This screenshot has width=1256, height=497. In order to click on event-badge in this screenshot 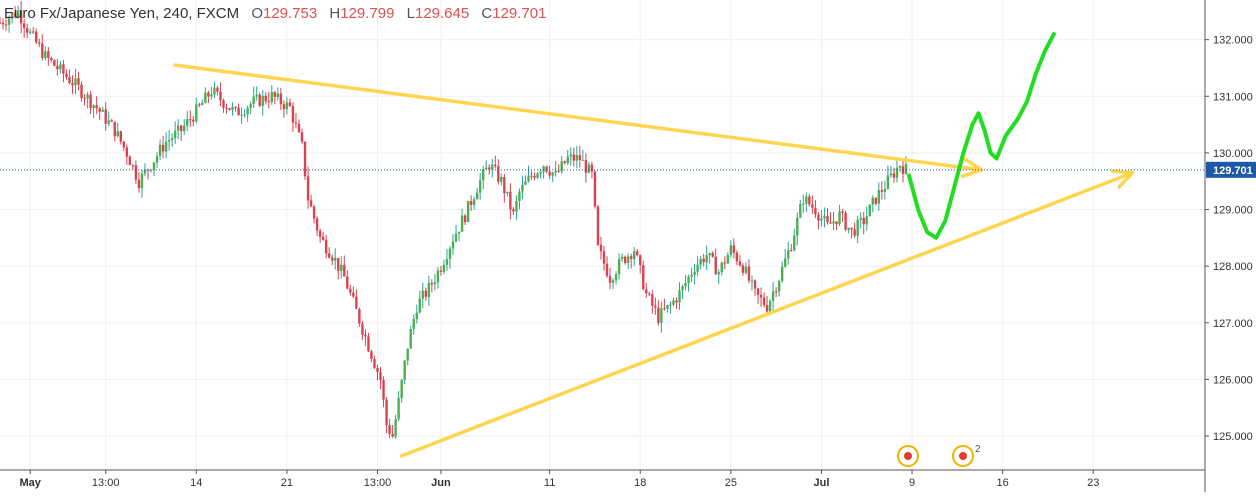, I will do `click(963, 456)`.